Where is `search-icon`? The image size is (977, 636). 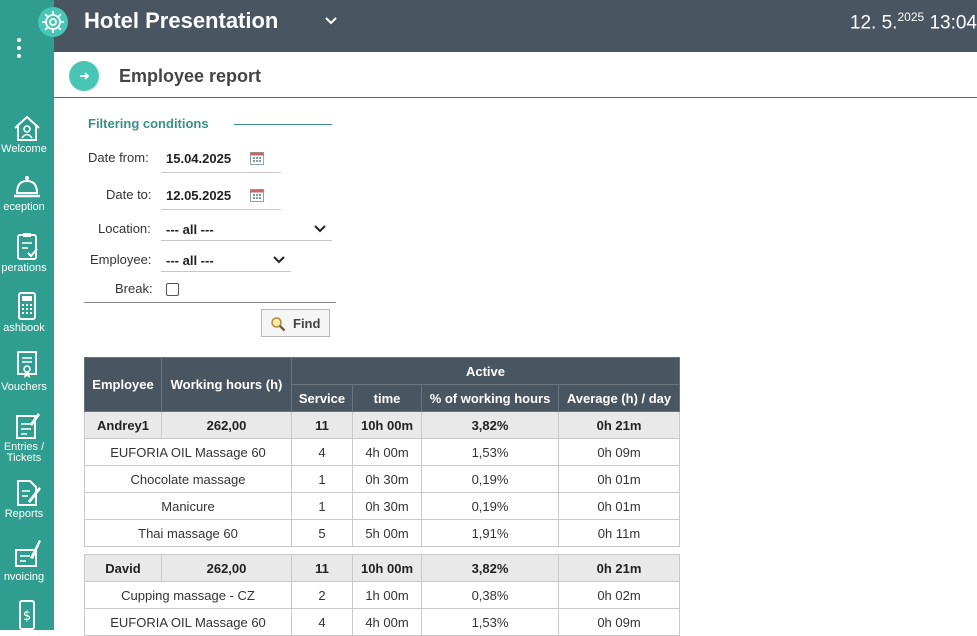
search-icon is located at coordinates (278, 324).